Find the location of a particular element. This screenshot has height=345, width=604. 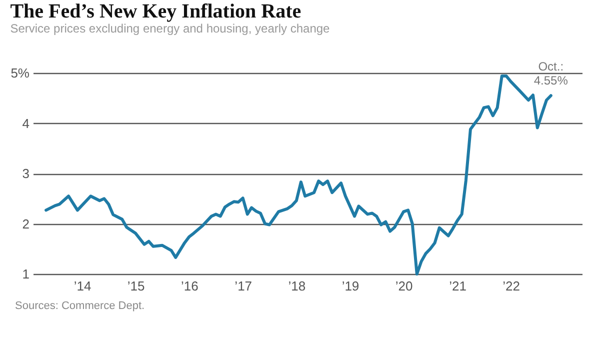

x-tick-label: ’16 is located at coordinates (189, 286).